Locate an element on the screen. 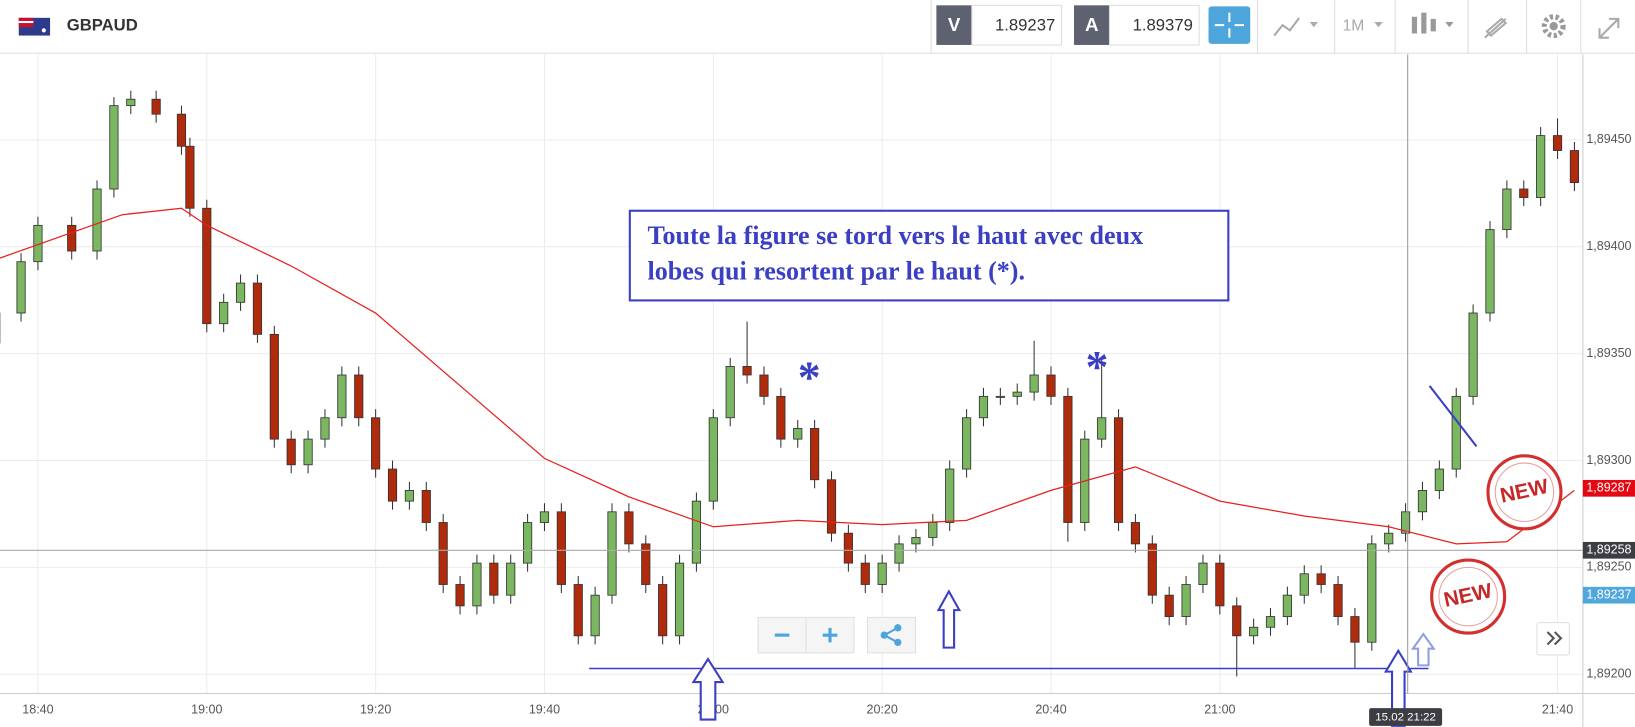 This screenshot has height=727, width=1635. timeframe: 1M is located at coordinates (1354, 25).